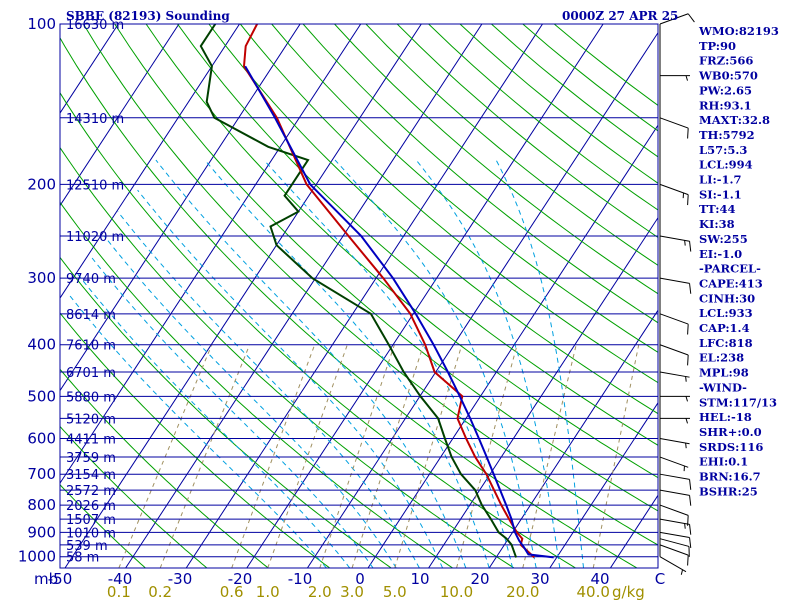 The image size is (800, 600). I want to click on stability-index: SHR+:0.0, so click(730, 432).